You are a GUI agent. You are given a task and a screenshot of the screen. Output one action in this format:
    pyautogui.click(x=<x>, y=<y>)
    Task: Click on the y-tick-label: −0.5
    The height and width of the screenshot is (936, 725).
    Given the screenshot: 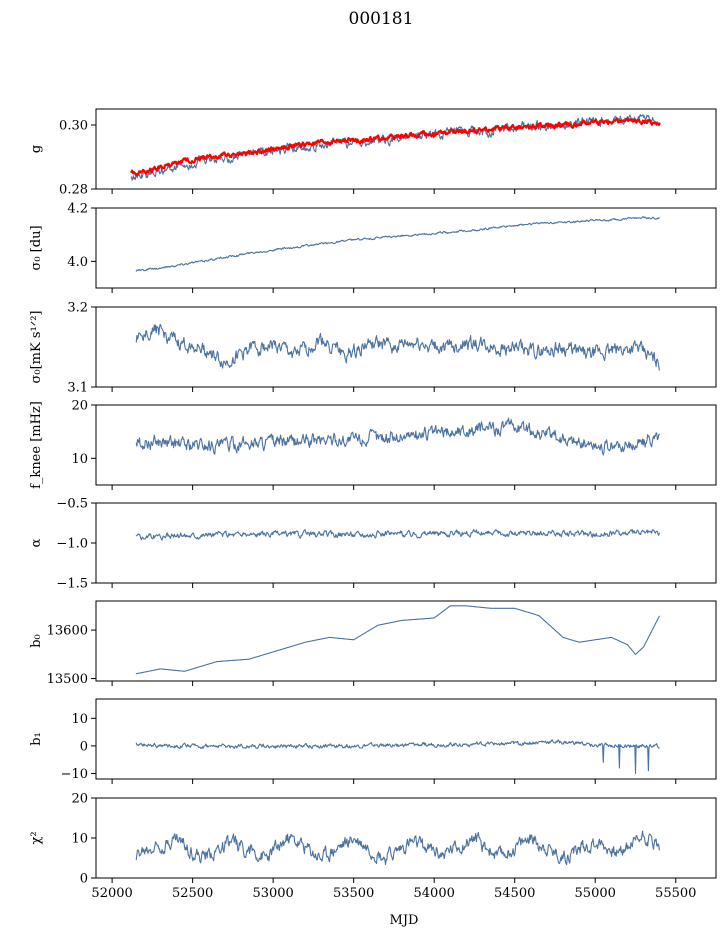 What is the action you would take?
    pyautogui.click(x=72, y=504)
    